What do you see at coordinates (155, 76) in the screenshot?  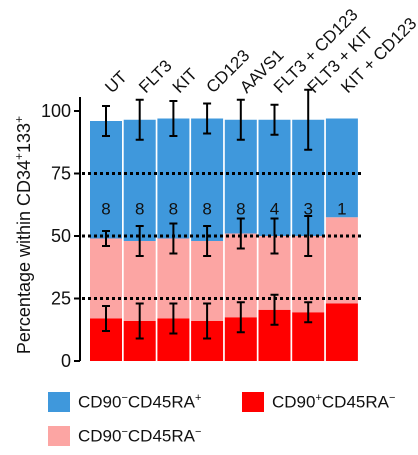 I see `category-label: FLT3` at bounding box center [155, 76].